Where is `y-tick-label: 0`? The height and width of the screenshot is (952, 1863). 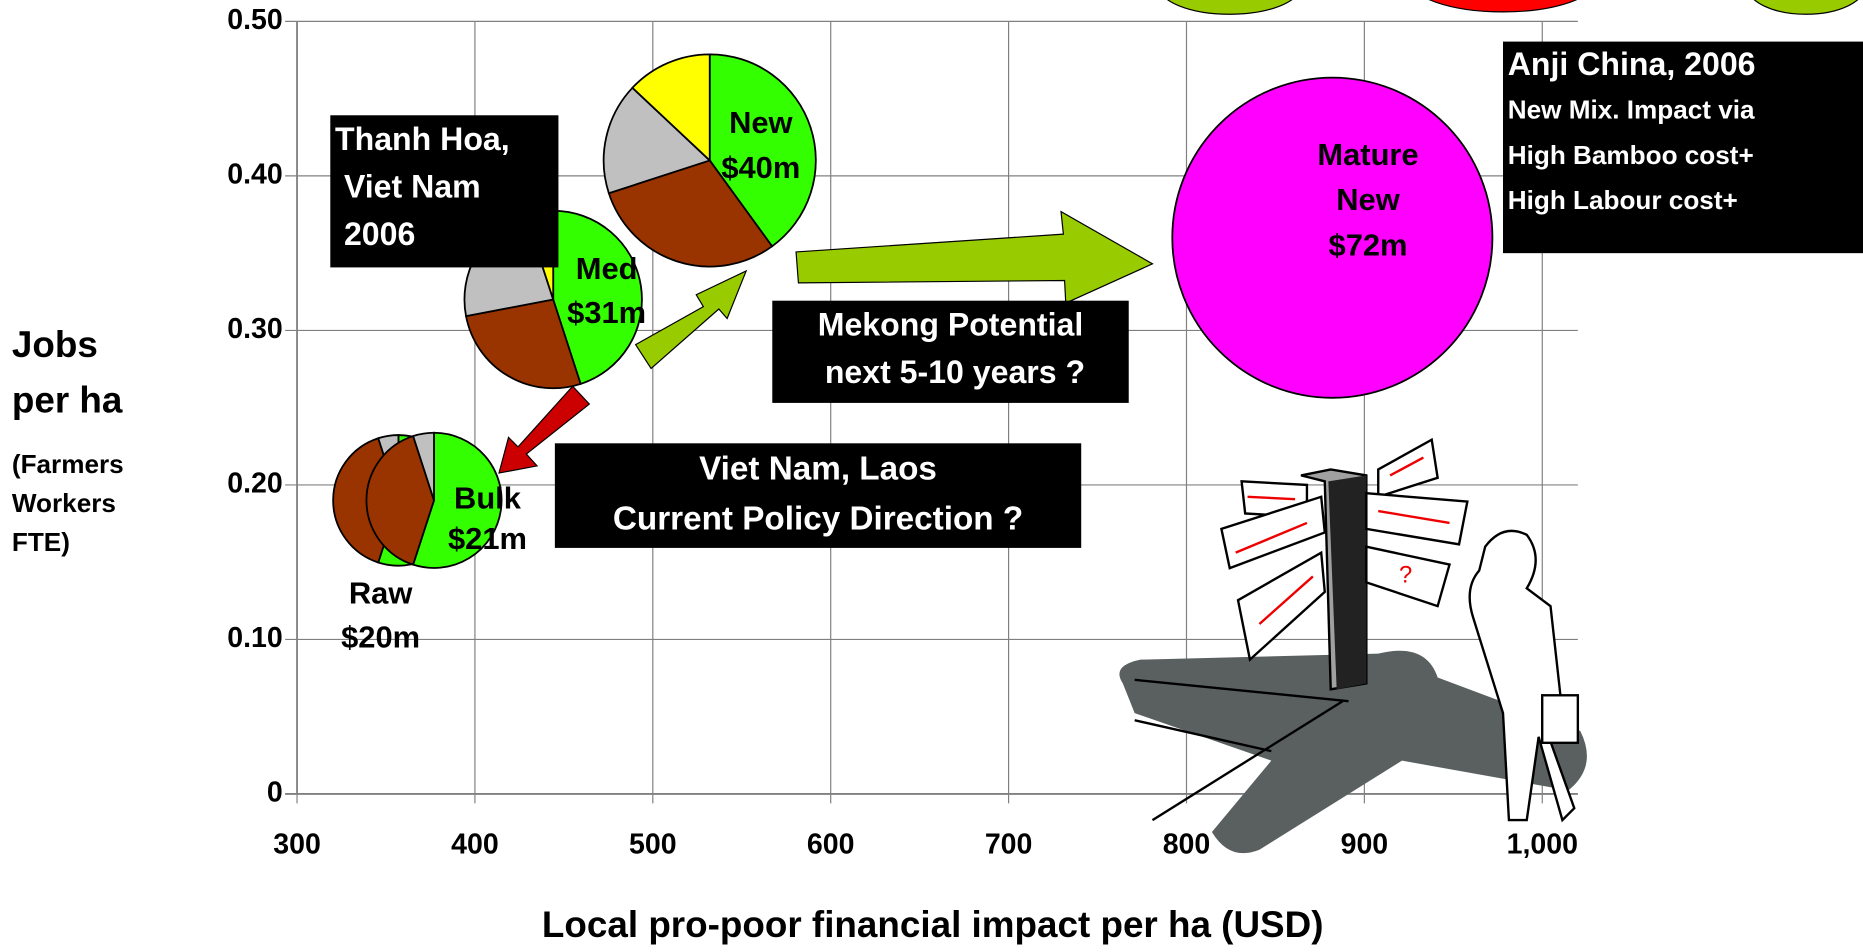
y-tick-label: 0 is located at coordinates (275, 792).